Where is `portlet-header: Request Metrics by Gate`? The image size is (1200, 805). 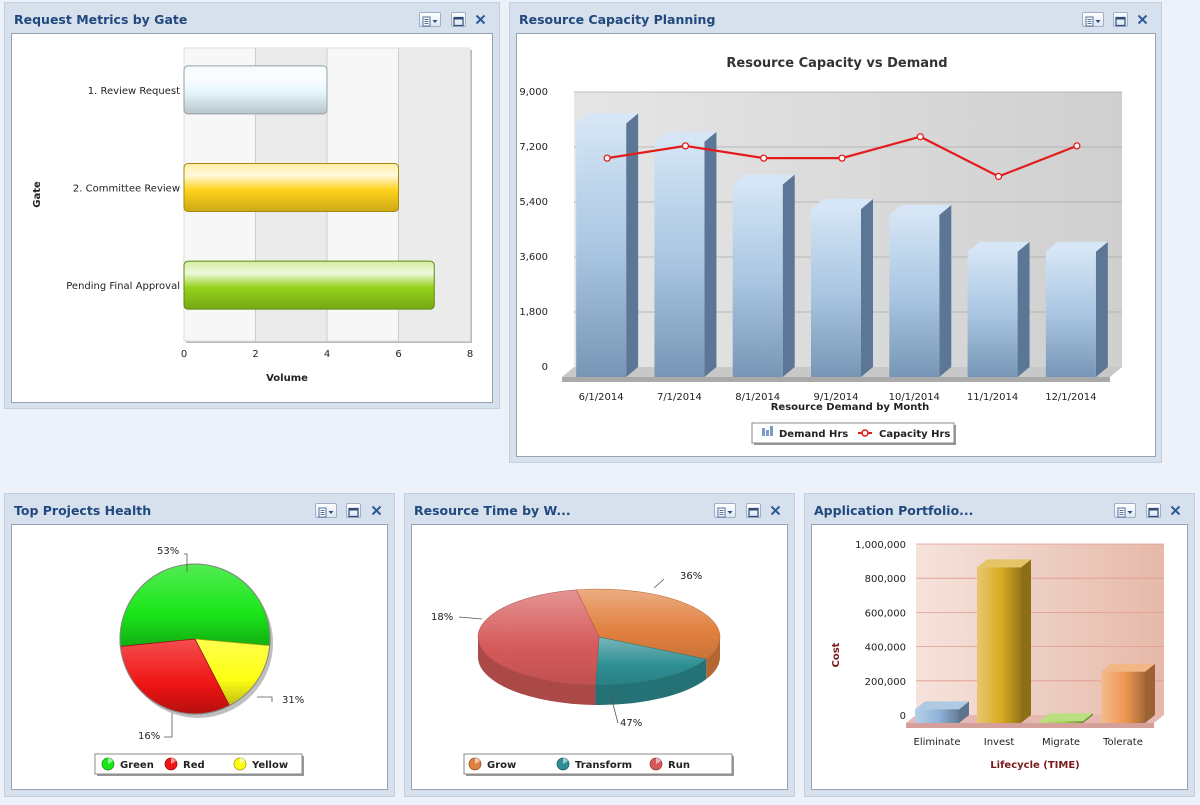 portlet-header: Request Metrics by Gate is located at coordinates (252, 19).